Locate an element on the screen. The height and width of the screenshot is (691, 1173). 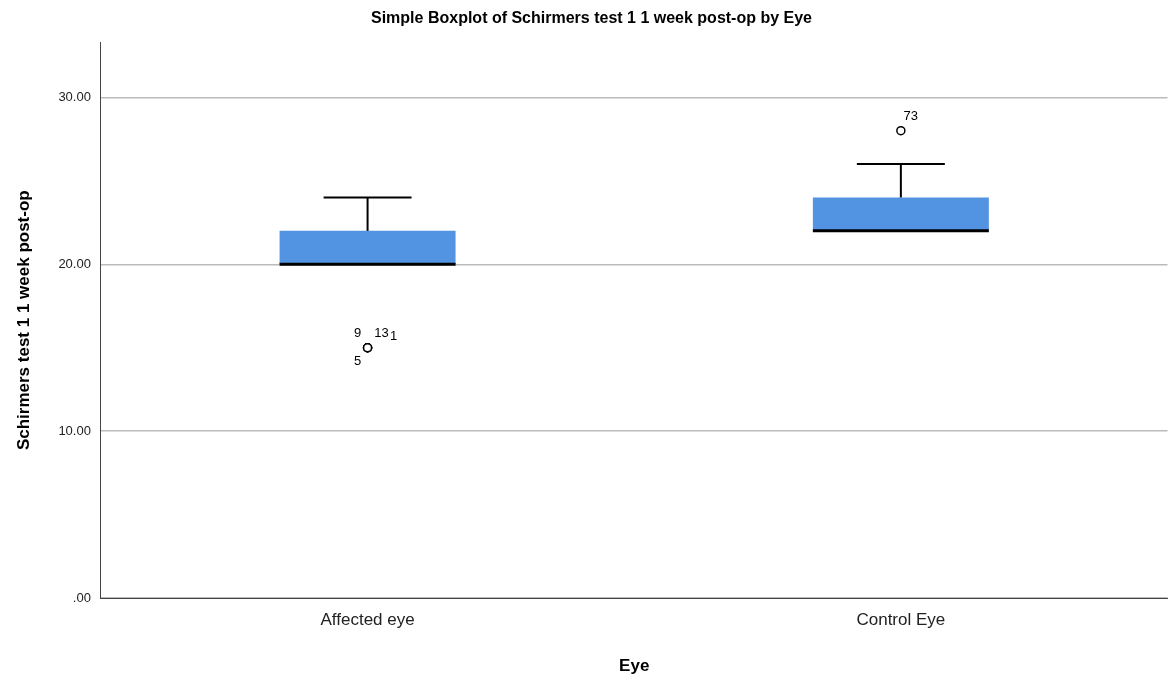
y-tick-label: 10.00 is located at coordinates (74, 430).